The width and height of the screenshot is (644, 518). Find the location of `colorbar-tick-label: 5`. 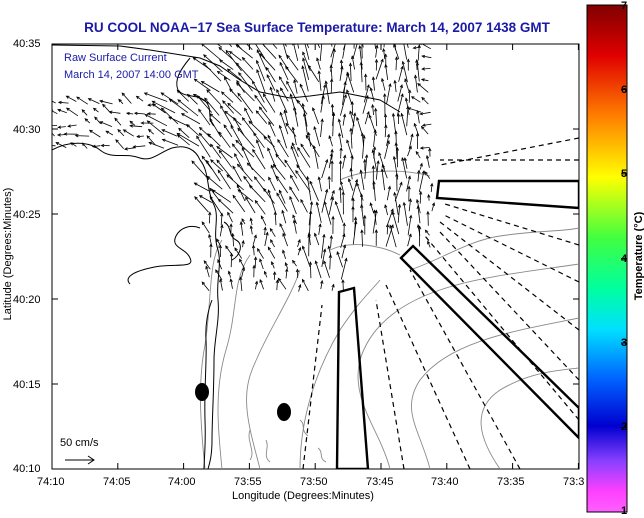

colorbar-tick-label: 5 is located at coordinates (624, 174).